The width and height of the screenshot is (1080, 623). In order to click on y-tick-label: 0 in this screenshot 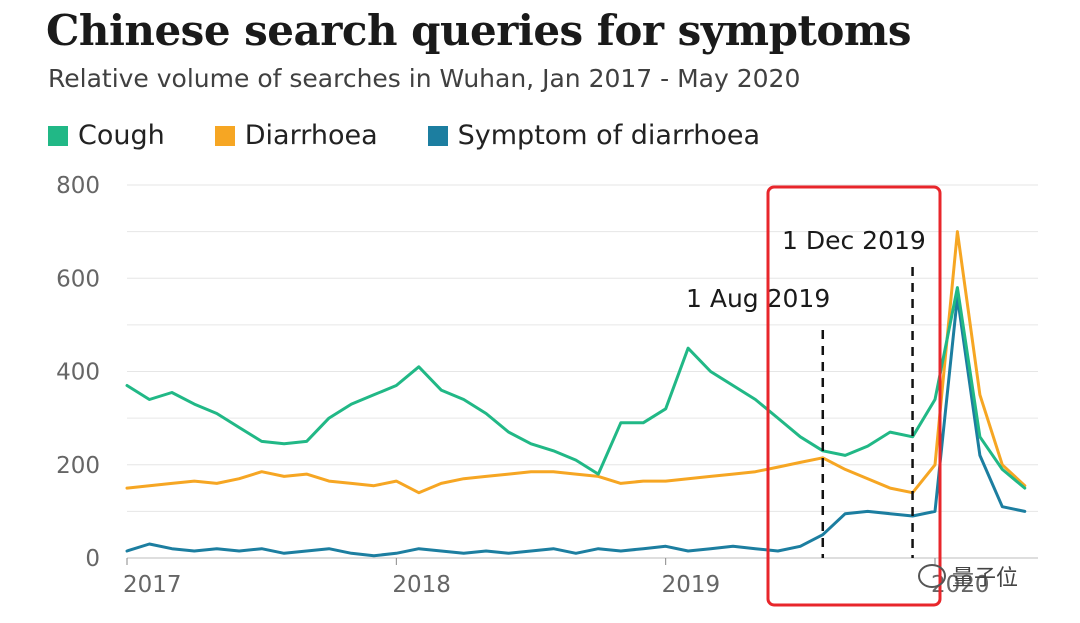, I will do `click(92, 559)`.